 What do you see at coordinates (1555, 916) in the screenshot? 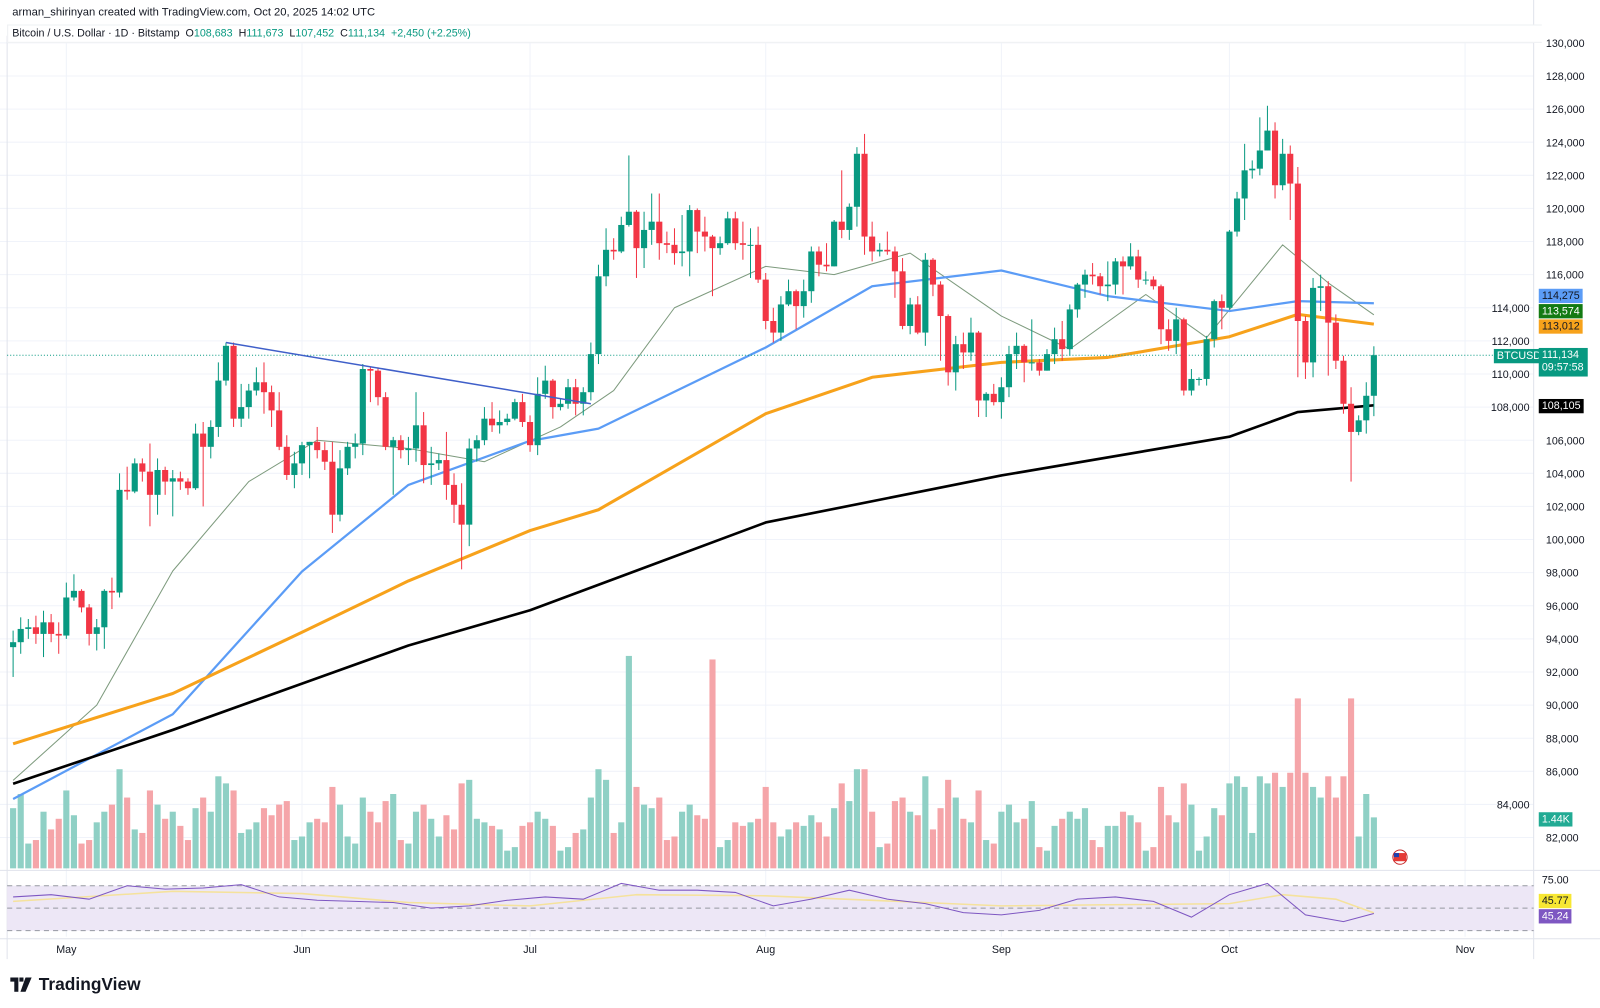
I see `rsi-tag: 45.24` at bounding box center [1555, 916].